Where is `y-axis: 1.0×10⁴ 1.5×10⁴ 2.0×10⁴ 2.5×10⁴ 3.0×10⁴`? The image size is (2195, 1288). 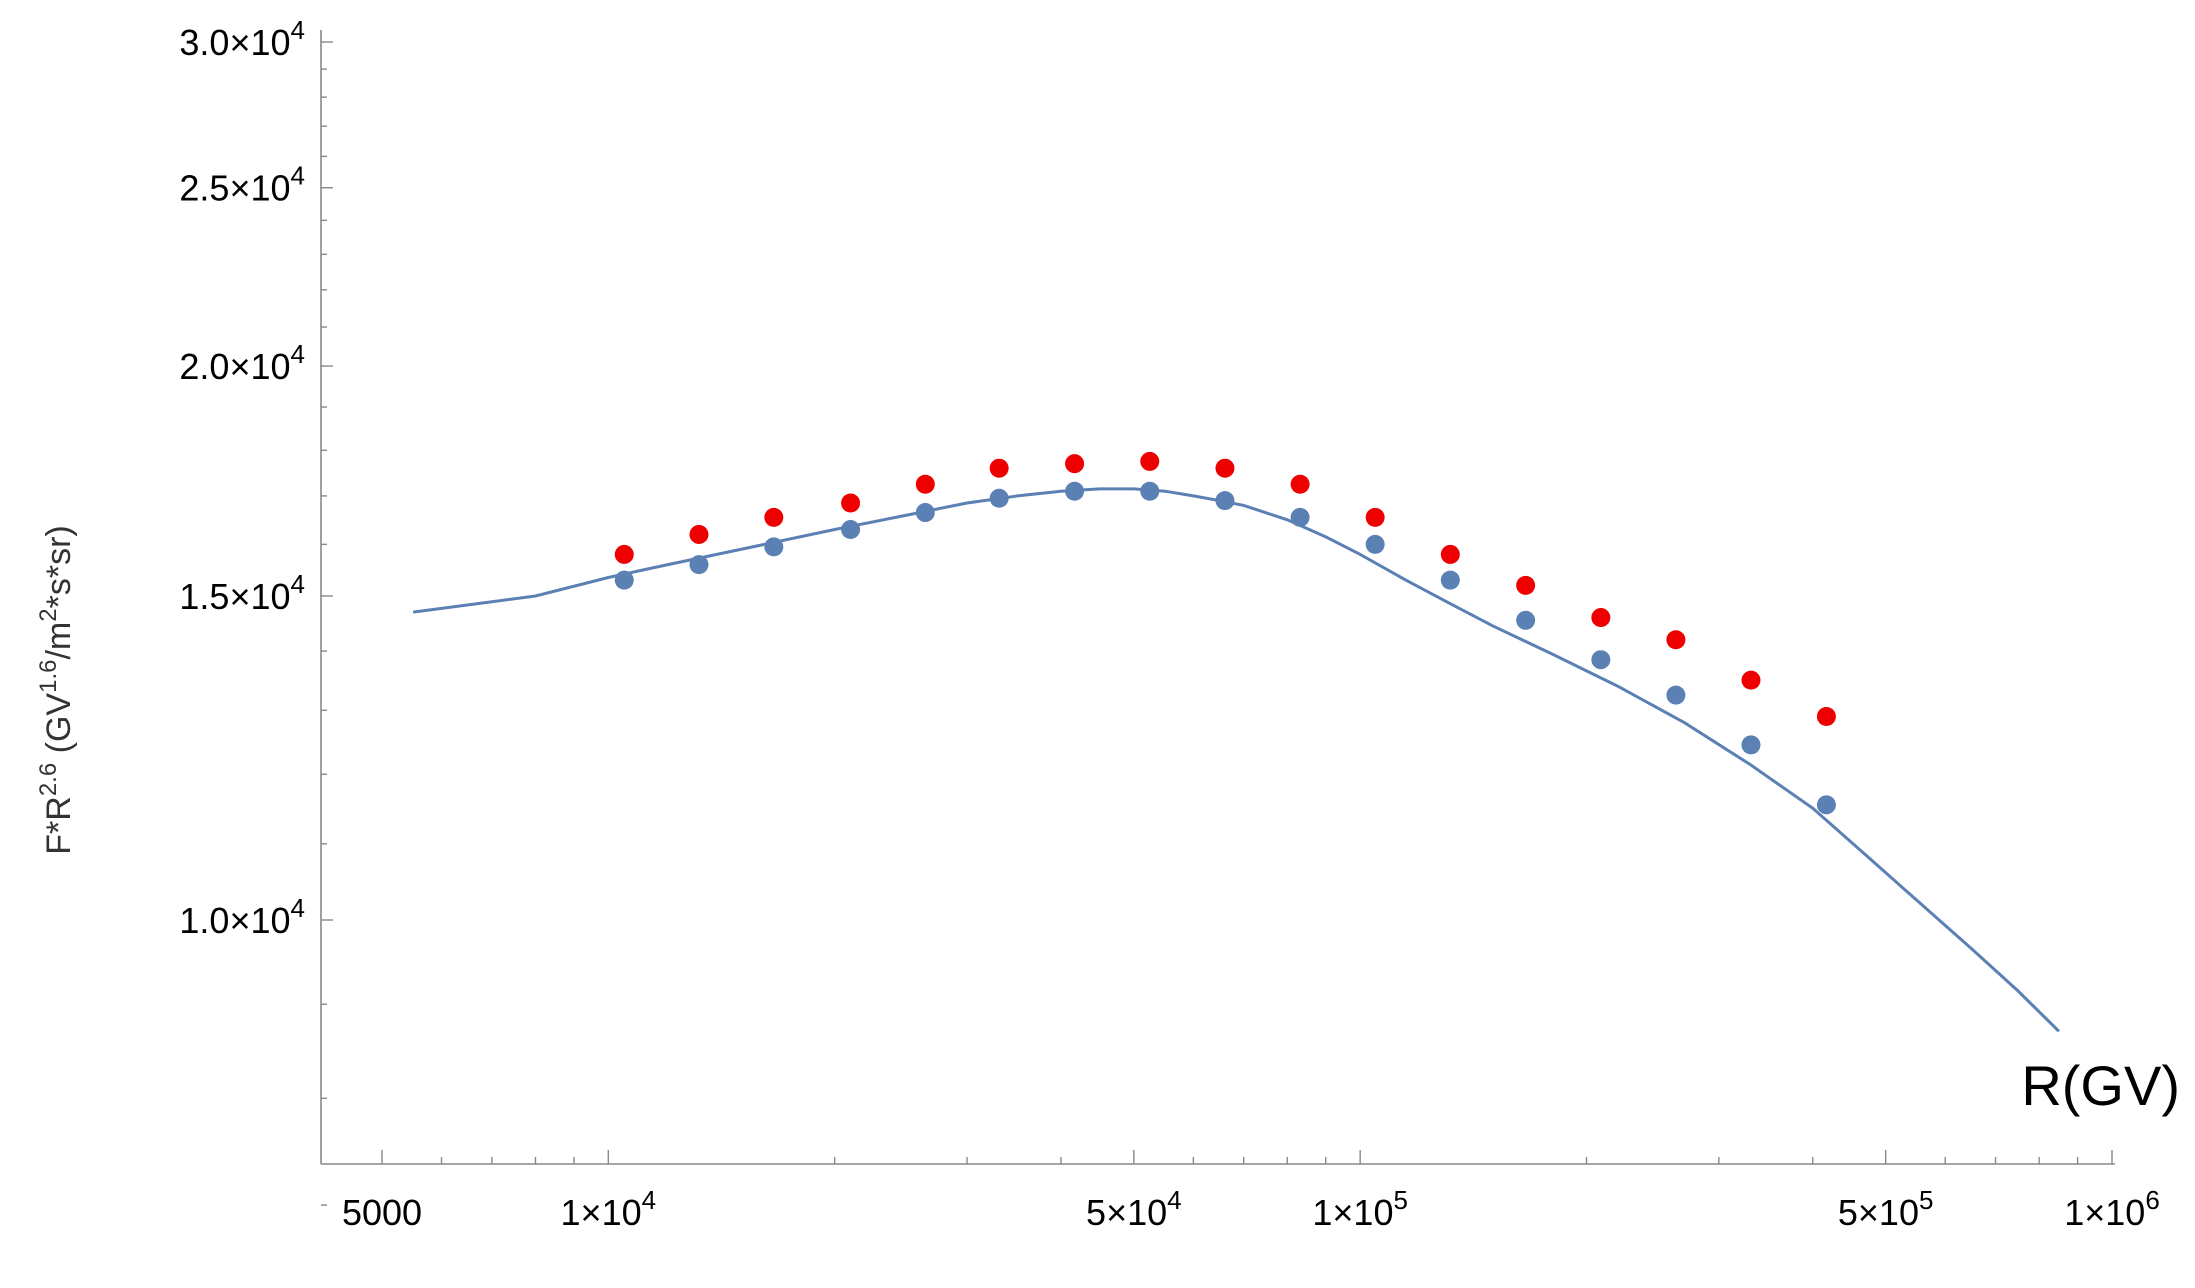 y-axis: 1.0×10⁴ 1.5×10⁴ 2.0×10⁴ 2.5×10⁴ 3.0×10⁴ is located at coordinates (256, 610).